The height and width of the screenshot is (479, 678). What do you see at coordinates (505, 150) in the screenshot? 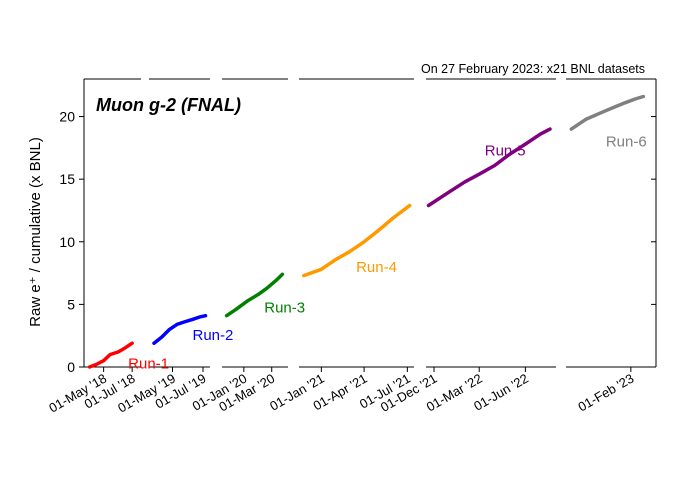
I see `run-label-run-5: Run-5` at bounding box center [505, 150].